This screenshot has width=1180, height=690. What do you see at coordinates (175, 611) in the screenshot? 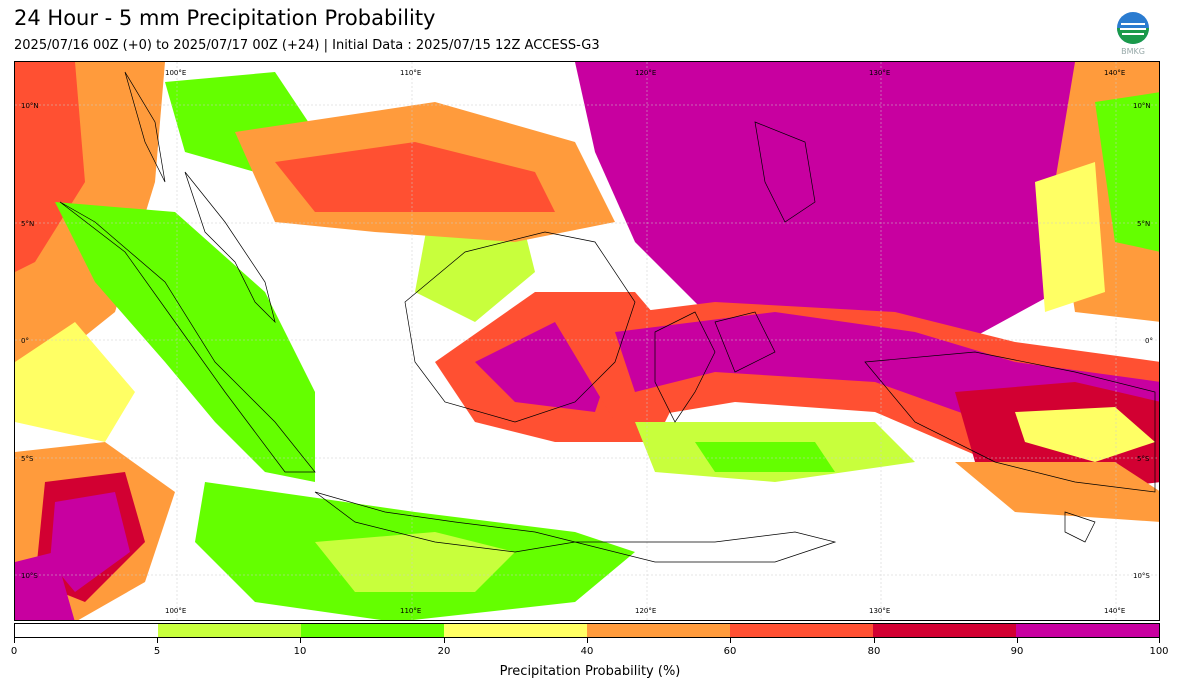
I see `lon-label-bottom: 100°E` at bounding box center [175, 611].